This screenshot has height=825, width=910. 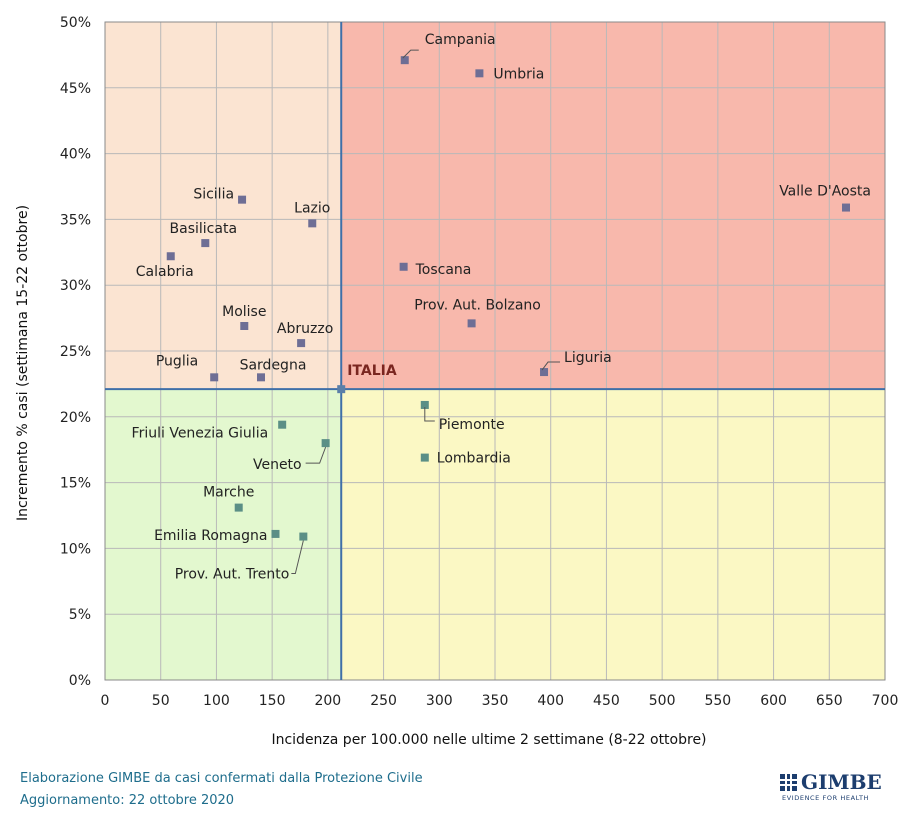 I want to click on data-point: Sicilia, so click(x=220, y=195).